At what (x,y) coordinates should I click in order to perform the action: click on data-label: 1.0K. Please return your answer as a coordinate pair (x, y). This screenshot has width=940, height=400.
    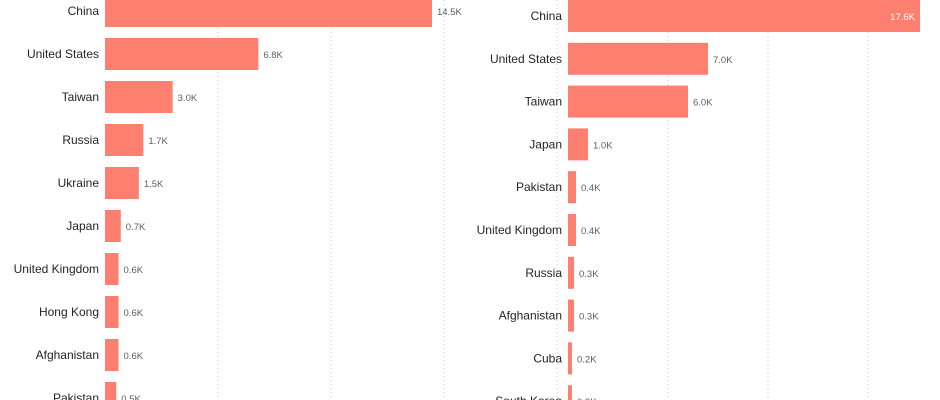
    Looking at the image, I should click on (603, 145).